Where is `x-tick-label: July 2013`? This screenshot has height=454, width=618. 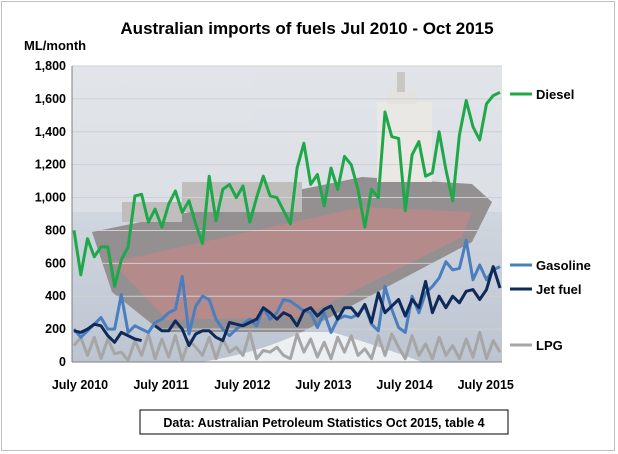 x-tick-label: July 2013 is located at coordinates (323, 385).